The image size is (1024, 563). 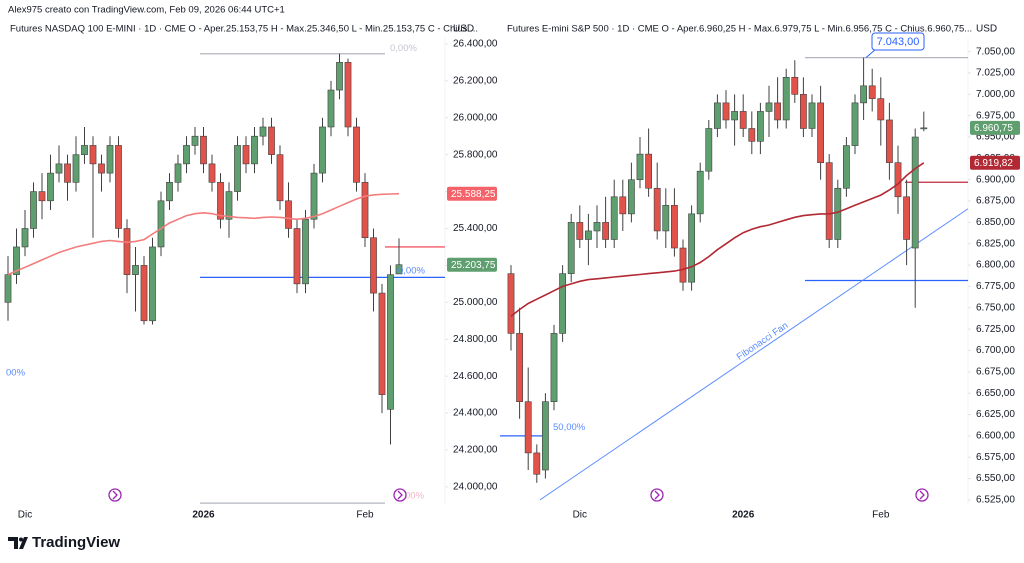 What do you see at coordinates (995, 478) in the screenshot?
I see `y-tick-label: 6.550,00` at bounding box center [995, 478].